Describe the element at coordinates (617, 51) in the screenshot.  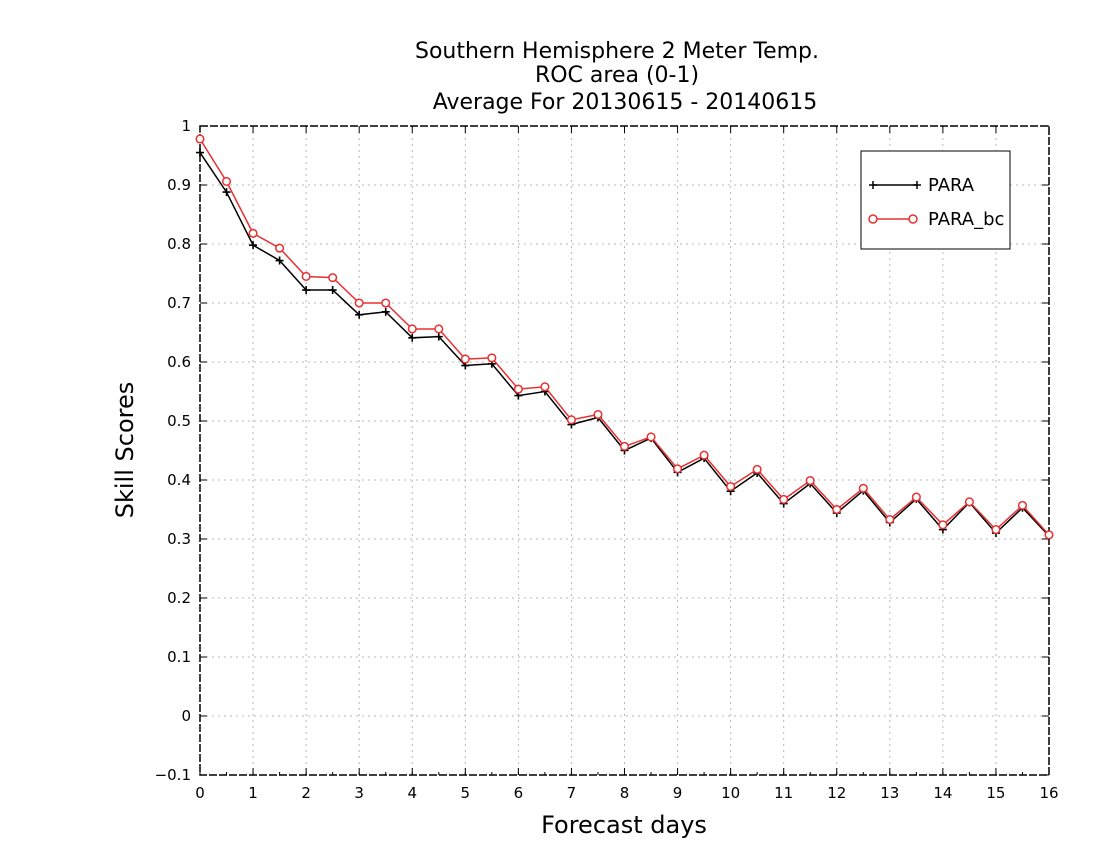
I see `chart-title-line-1: Southern Hemisphere 2 Meter Temp.` at that location.